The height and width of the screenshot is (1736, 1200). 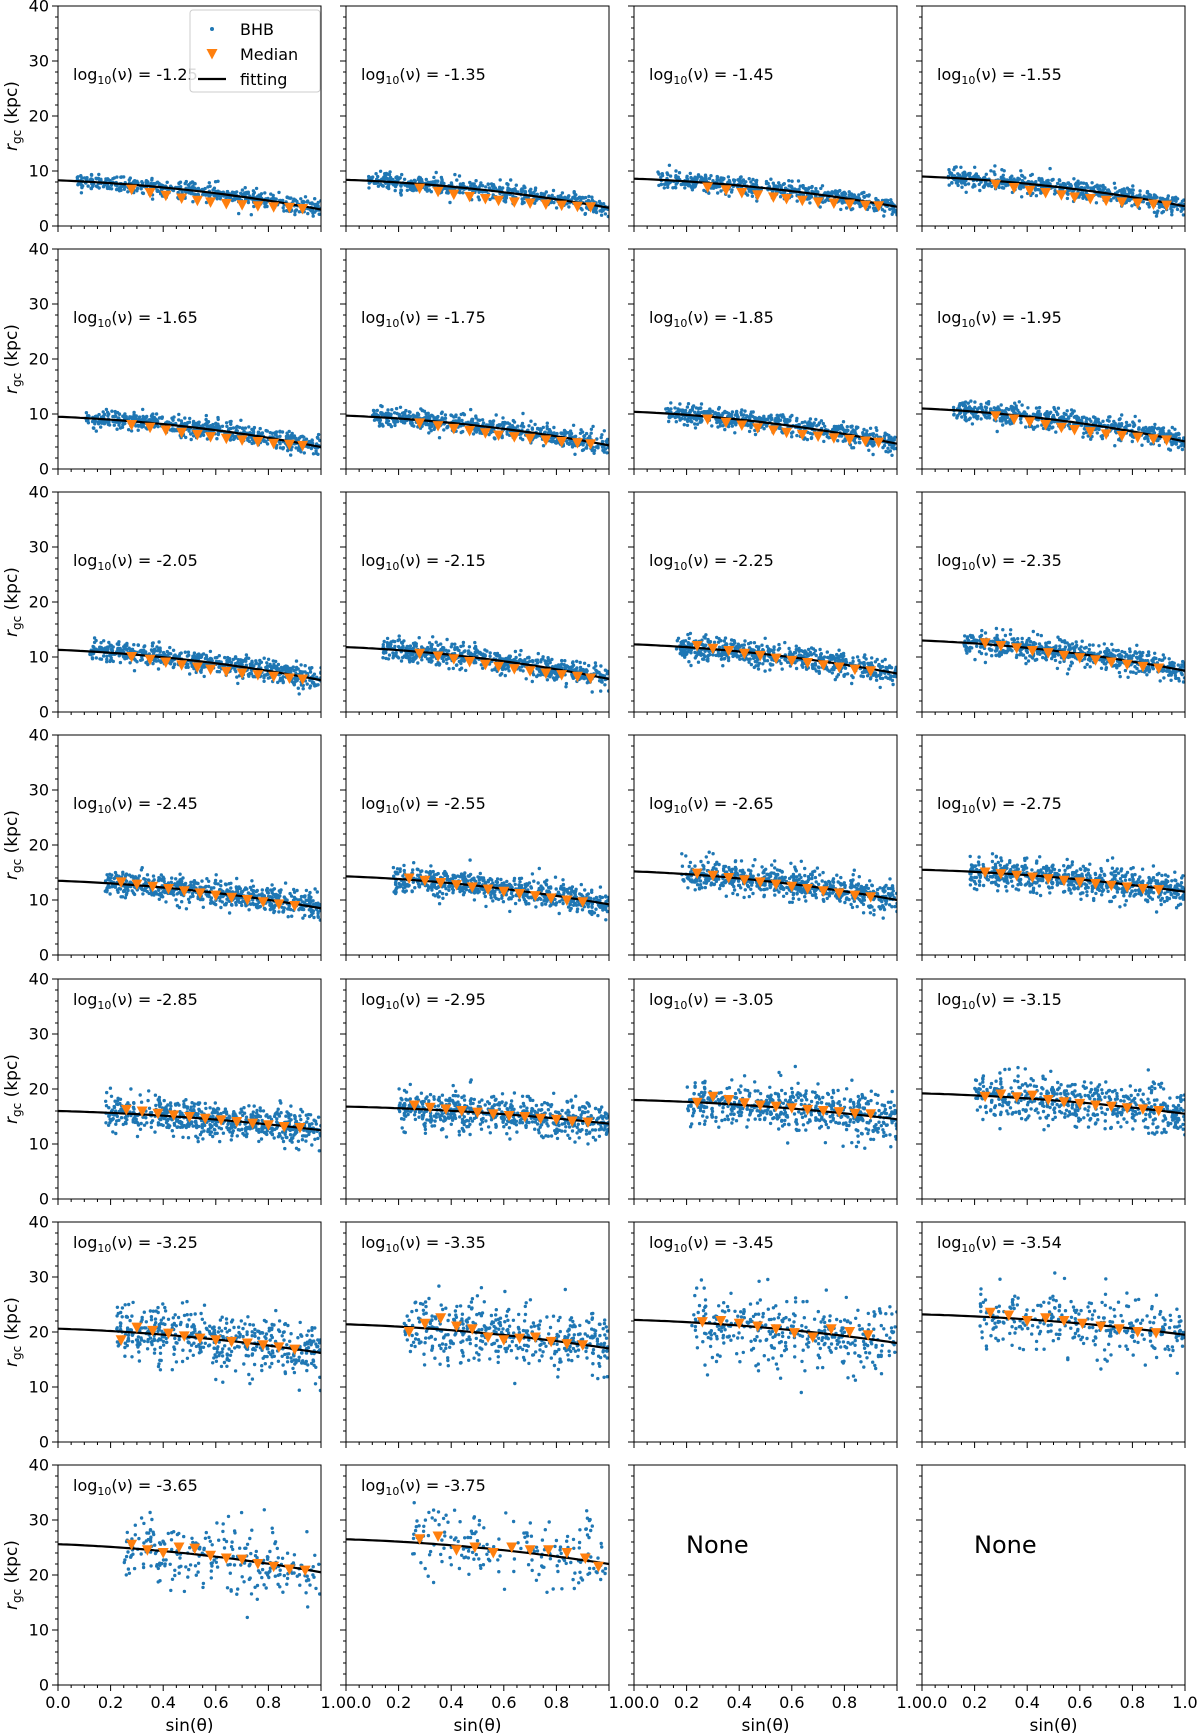 I want to click on panel-annotation: log10(ν) = -1.35, so click(x=423, y=76).